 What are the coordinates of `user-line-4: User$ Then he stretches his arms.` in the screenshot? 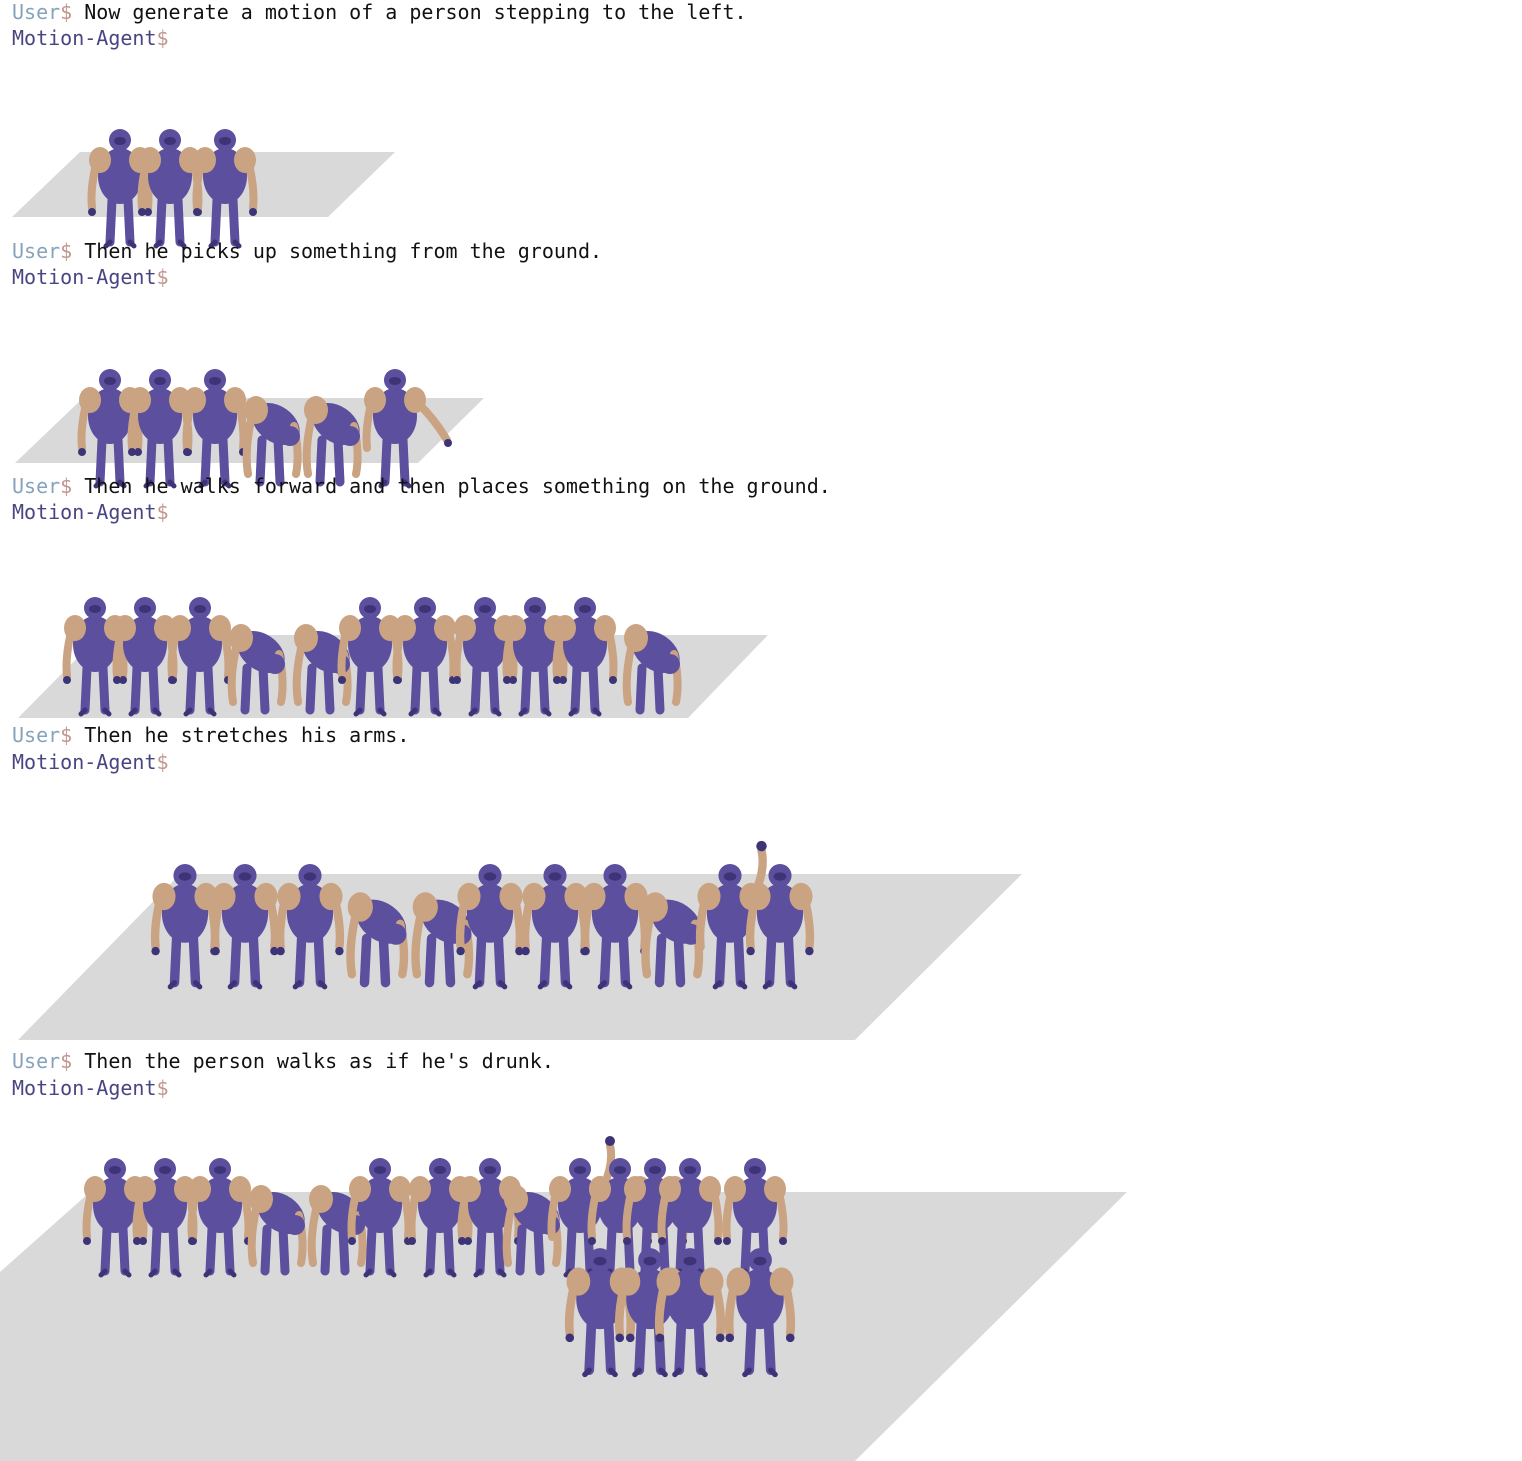 It's located at (210, 735).